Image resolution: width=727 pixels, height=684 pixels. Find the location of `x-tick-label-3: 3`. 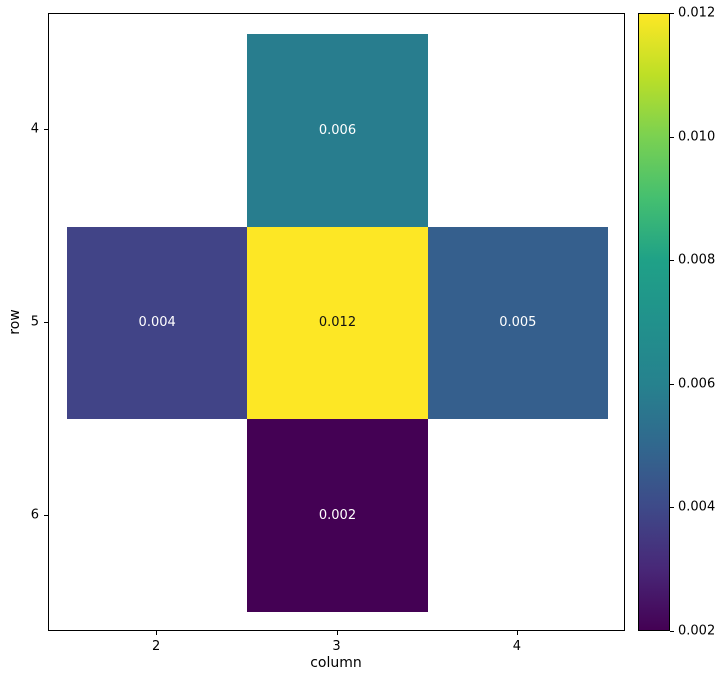

x-tick-label-3: 3 is located at coordinates (336, 646).